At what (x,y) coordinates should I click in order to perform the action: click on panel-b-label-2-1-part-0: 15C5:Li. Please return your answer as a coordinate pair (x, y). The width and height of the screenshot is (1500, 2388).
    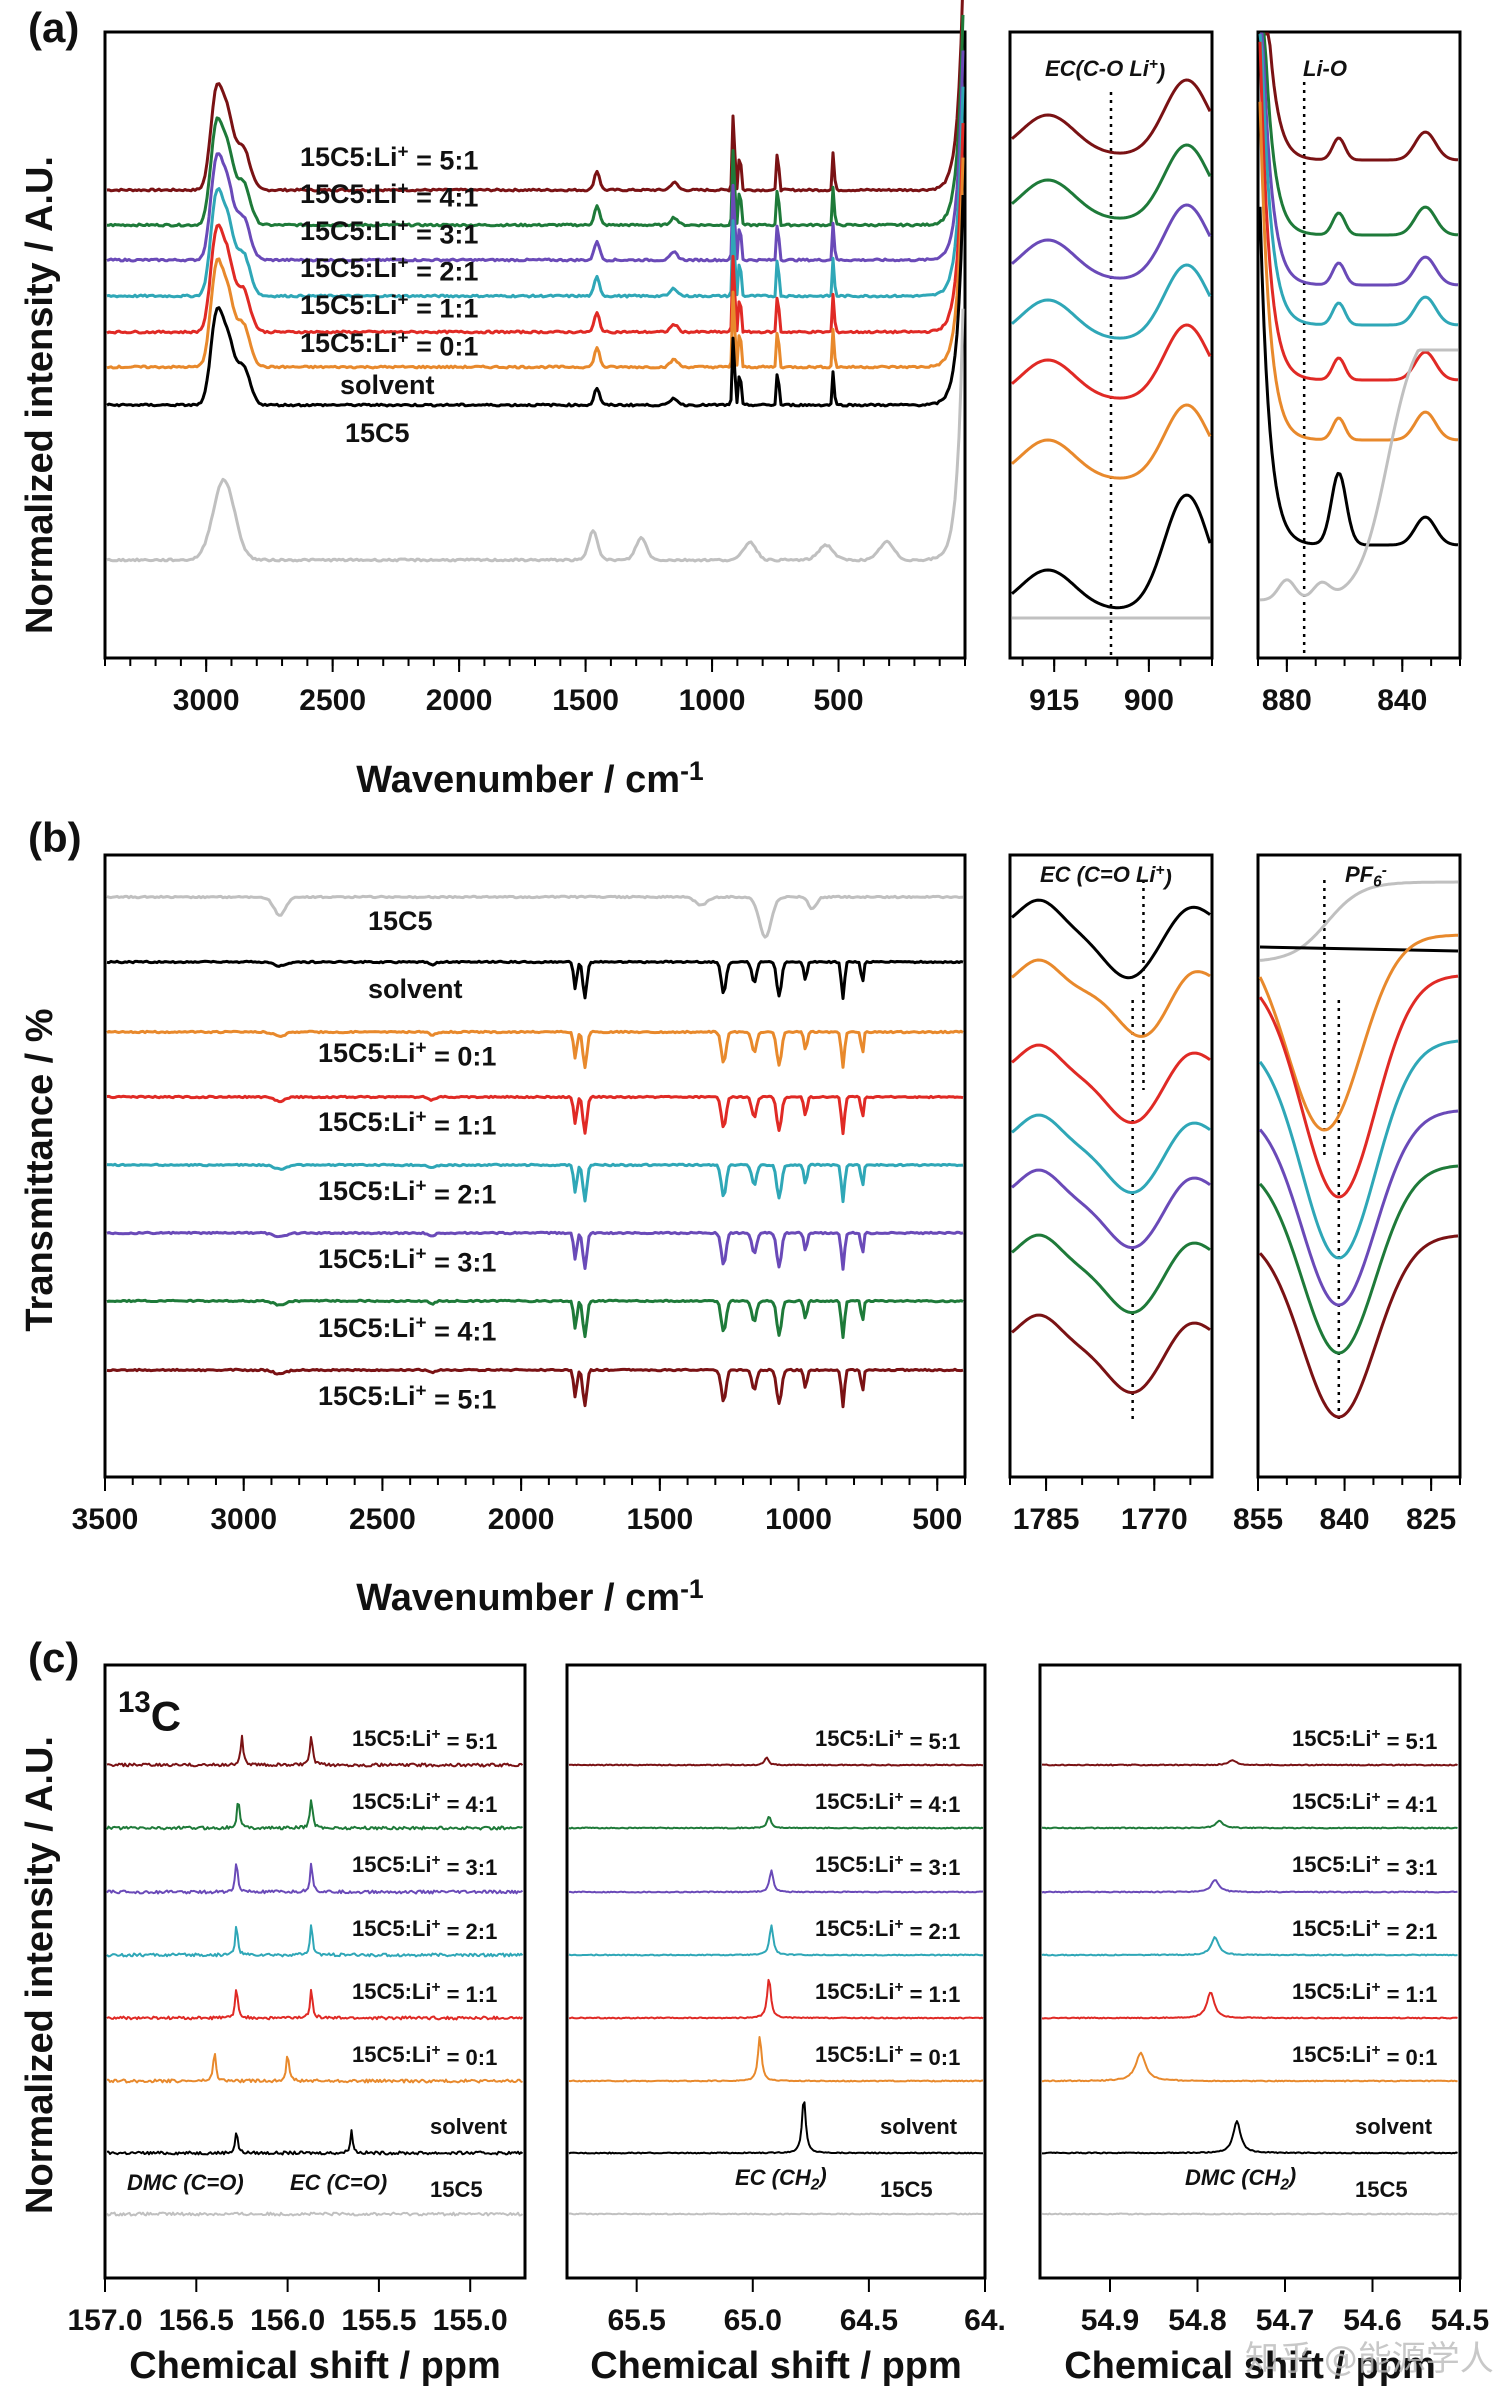
    Looking at the image, I should click on (367, 1191).